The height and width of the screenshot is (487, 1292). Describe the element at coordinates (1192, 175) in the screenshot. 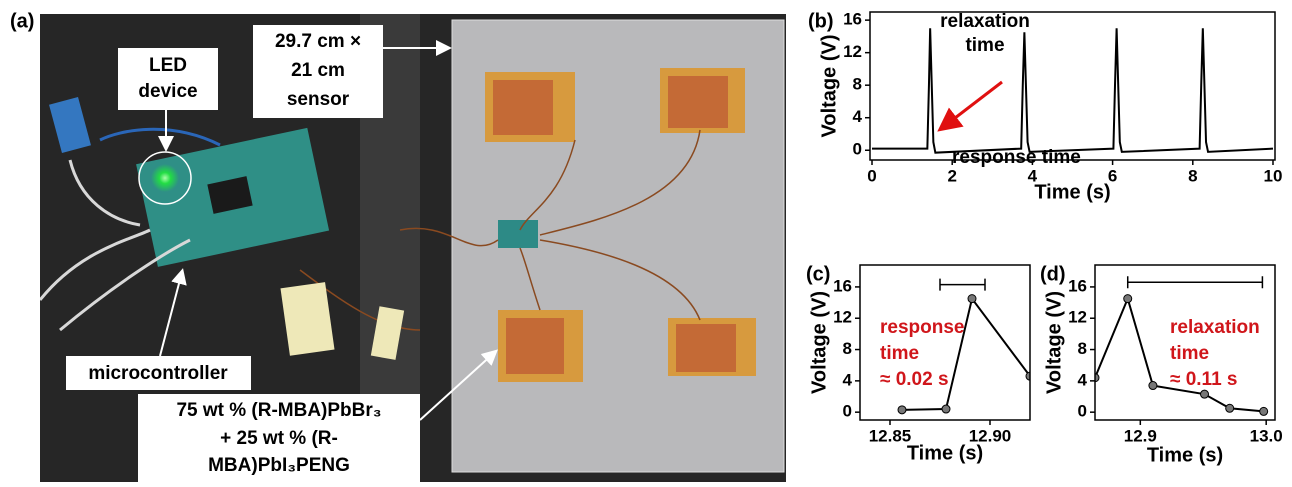

I see `x-tick-label: 8` at that location.